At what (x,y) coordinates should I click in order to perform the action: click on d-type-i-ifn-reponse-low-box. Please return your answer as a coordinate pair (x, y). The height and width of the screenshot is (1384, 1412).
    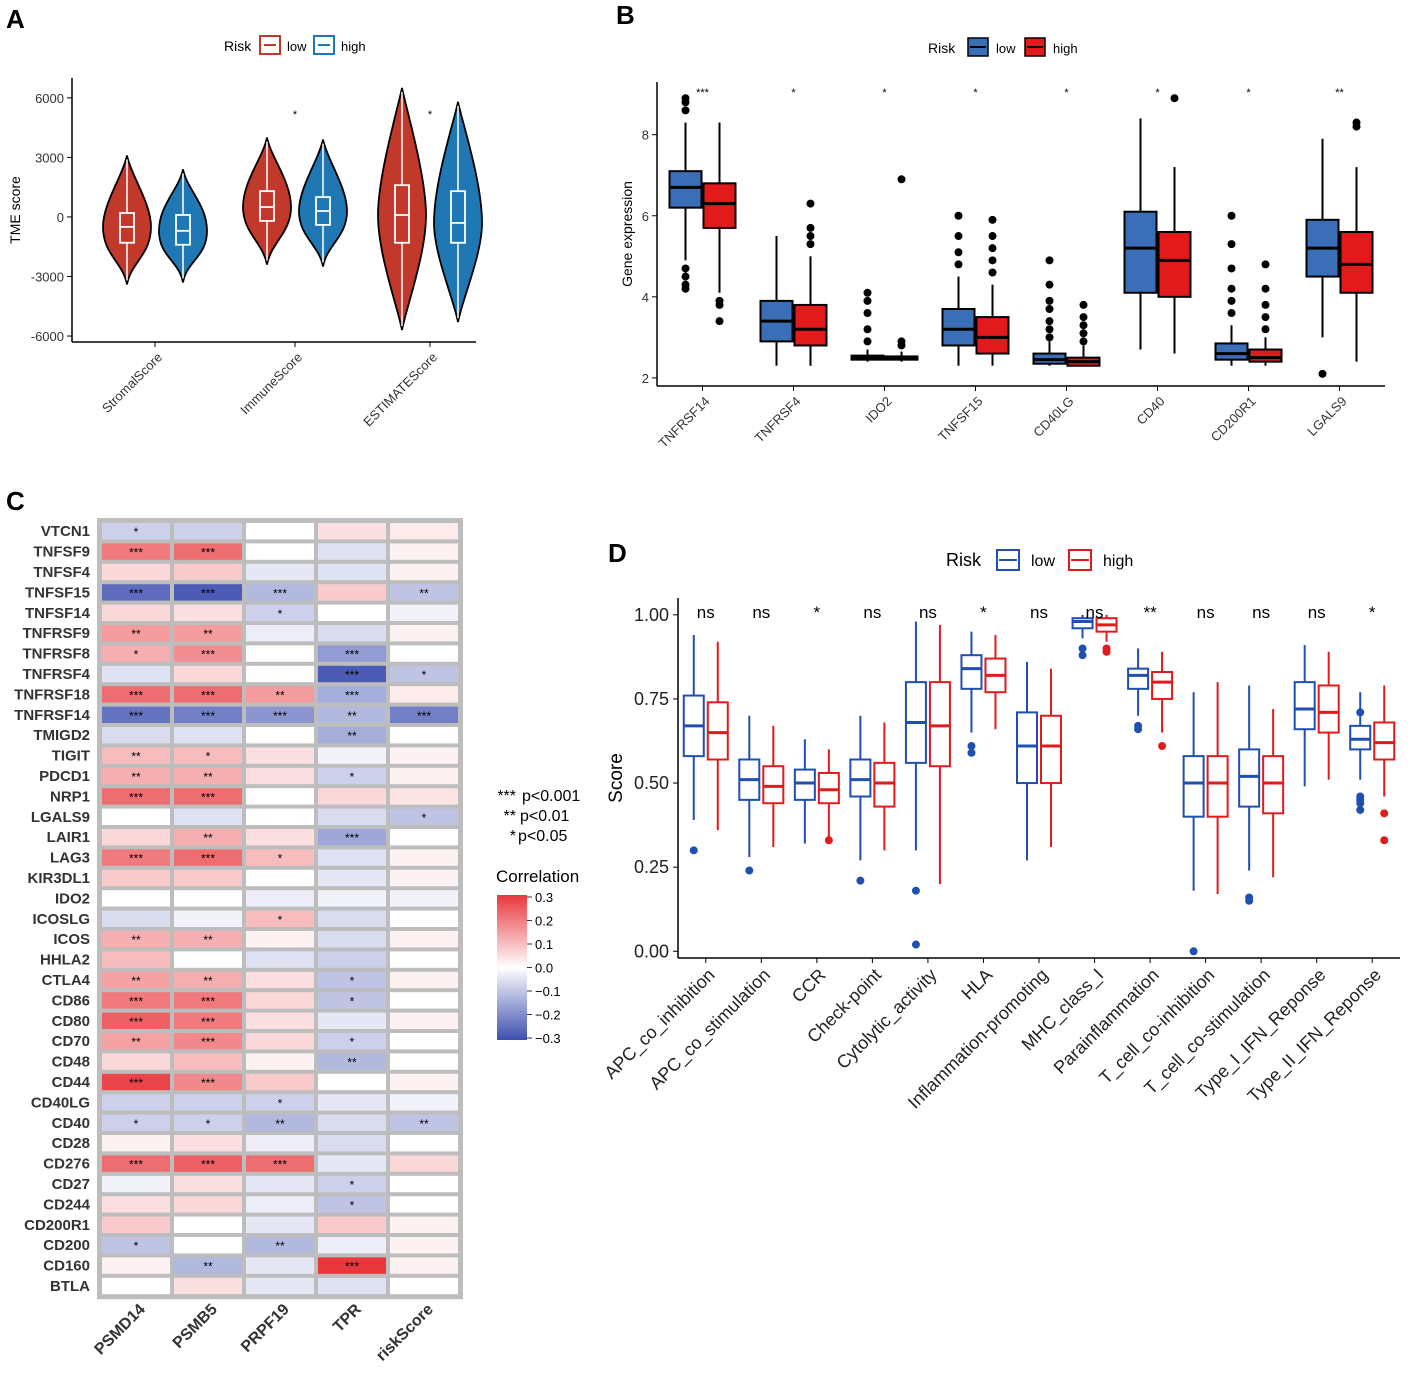
    Looking at the image, I should click on (1304, 706).